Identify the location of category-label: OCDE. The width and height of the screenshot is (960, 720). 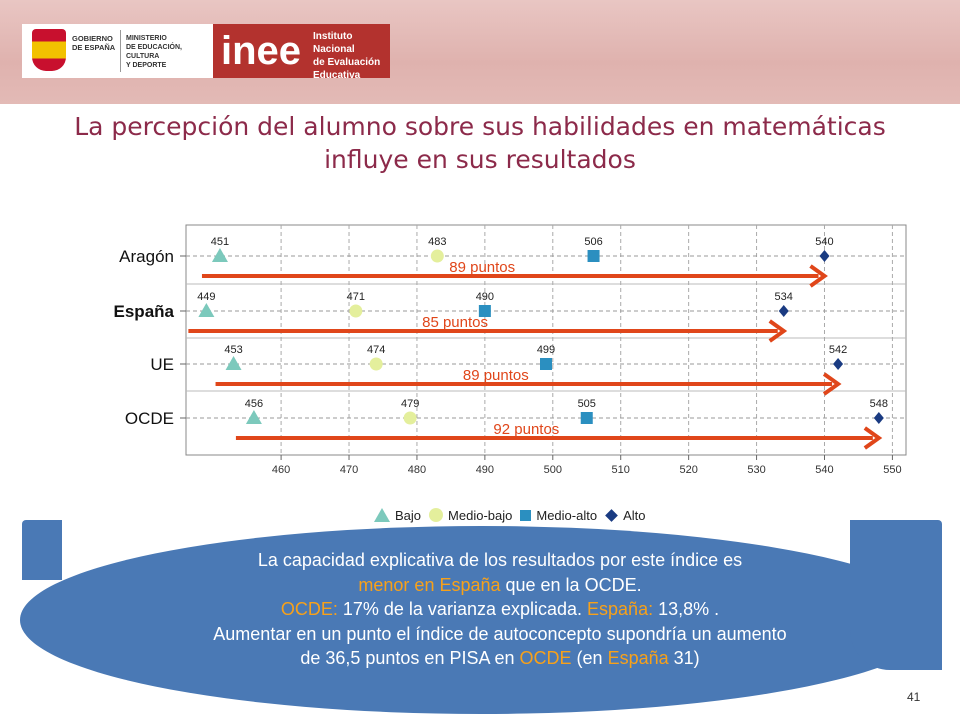
(149, 418).